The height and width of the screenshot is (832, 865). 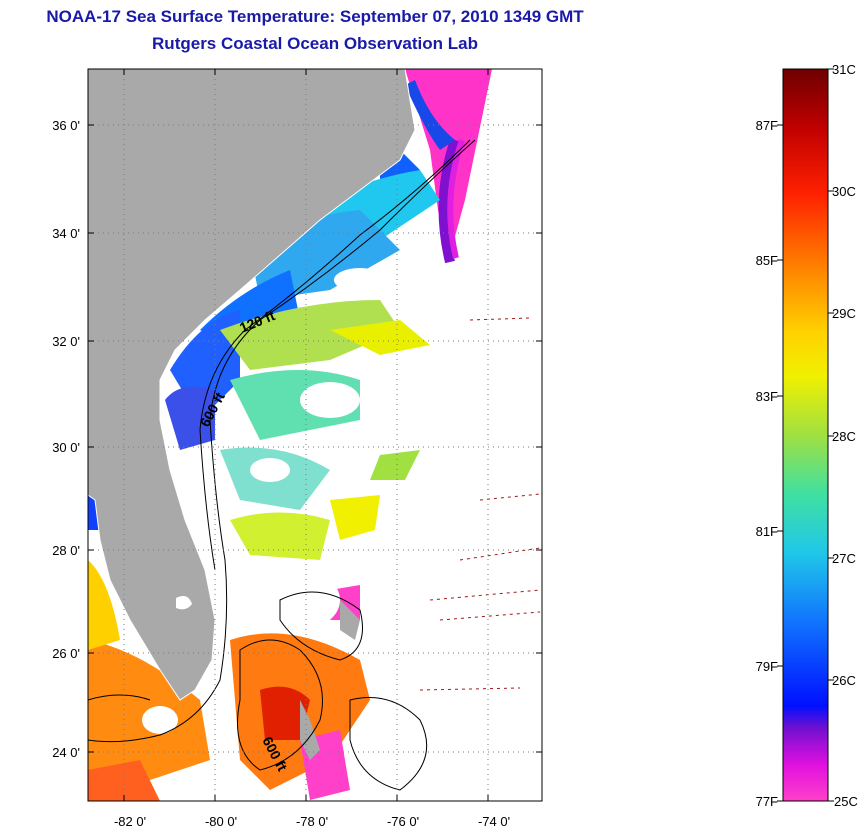 What do you see at coordinates (767, 531) in the screenshot?
I see `colorbar-fahrenheit-label: 81F` at bounding box center [767, 531].